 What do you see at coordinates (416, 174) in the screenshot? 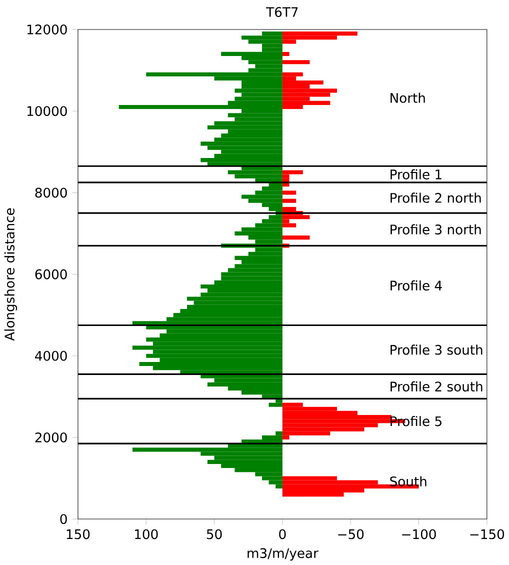
I see `annotation: Profile 1` at bounding box center [416, 174].